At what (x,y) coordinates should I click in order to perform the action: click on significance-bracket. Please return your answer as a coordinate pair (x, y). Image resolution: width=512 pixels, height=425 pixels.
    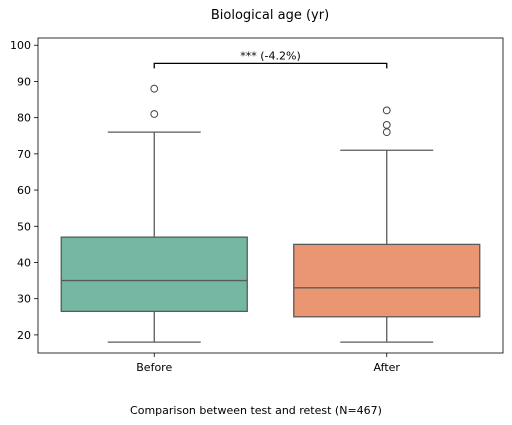
    Looking at the image, I should click on (270, 65).